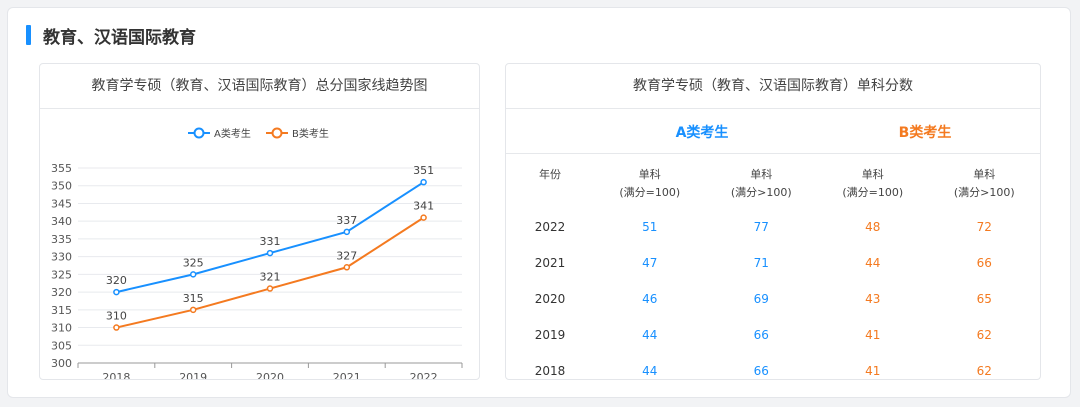  I want to click on cell-a-gt100: 71, so click(761, 263).